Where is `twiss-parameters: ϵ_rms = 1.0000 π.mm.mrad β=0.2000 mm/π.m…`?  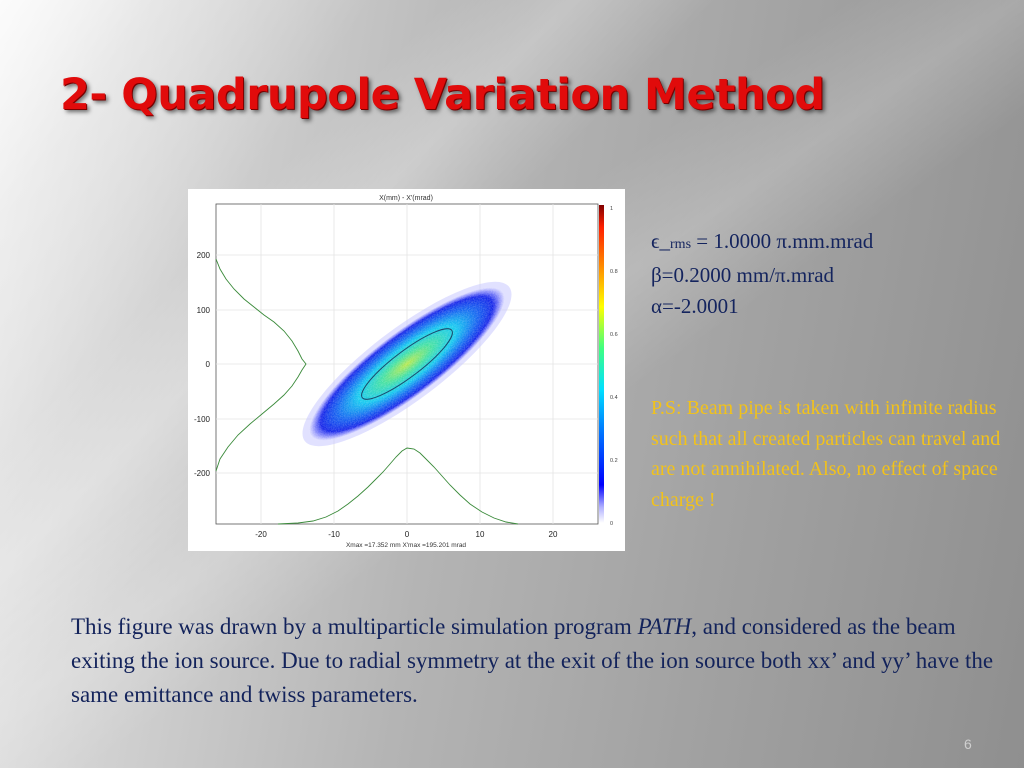 twiss-parameters: ϵ_rms = 1.0000 π.mm.mrad β=0.2000 mm/π.m… is located at coordinates (831, 274).